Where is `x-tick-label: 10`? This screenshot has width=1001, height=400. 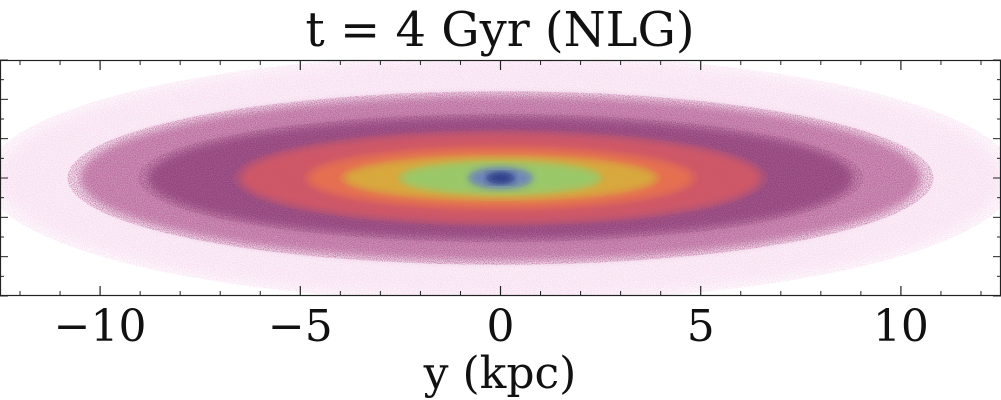
x-tick-label: 10 is located at coordinates (901, 326).